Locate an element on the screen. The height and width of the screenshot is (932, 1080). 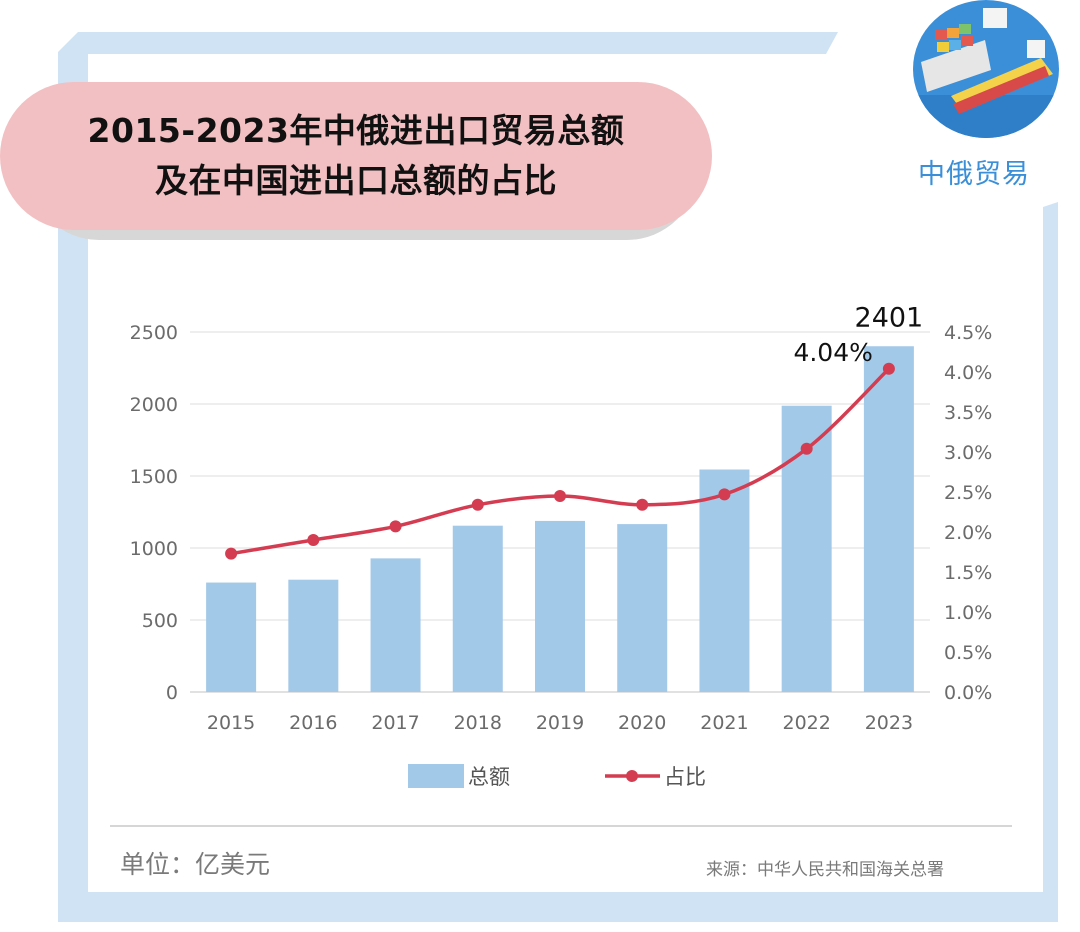
annotations: 2401 4.04% is located at coordinates (858, 334).